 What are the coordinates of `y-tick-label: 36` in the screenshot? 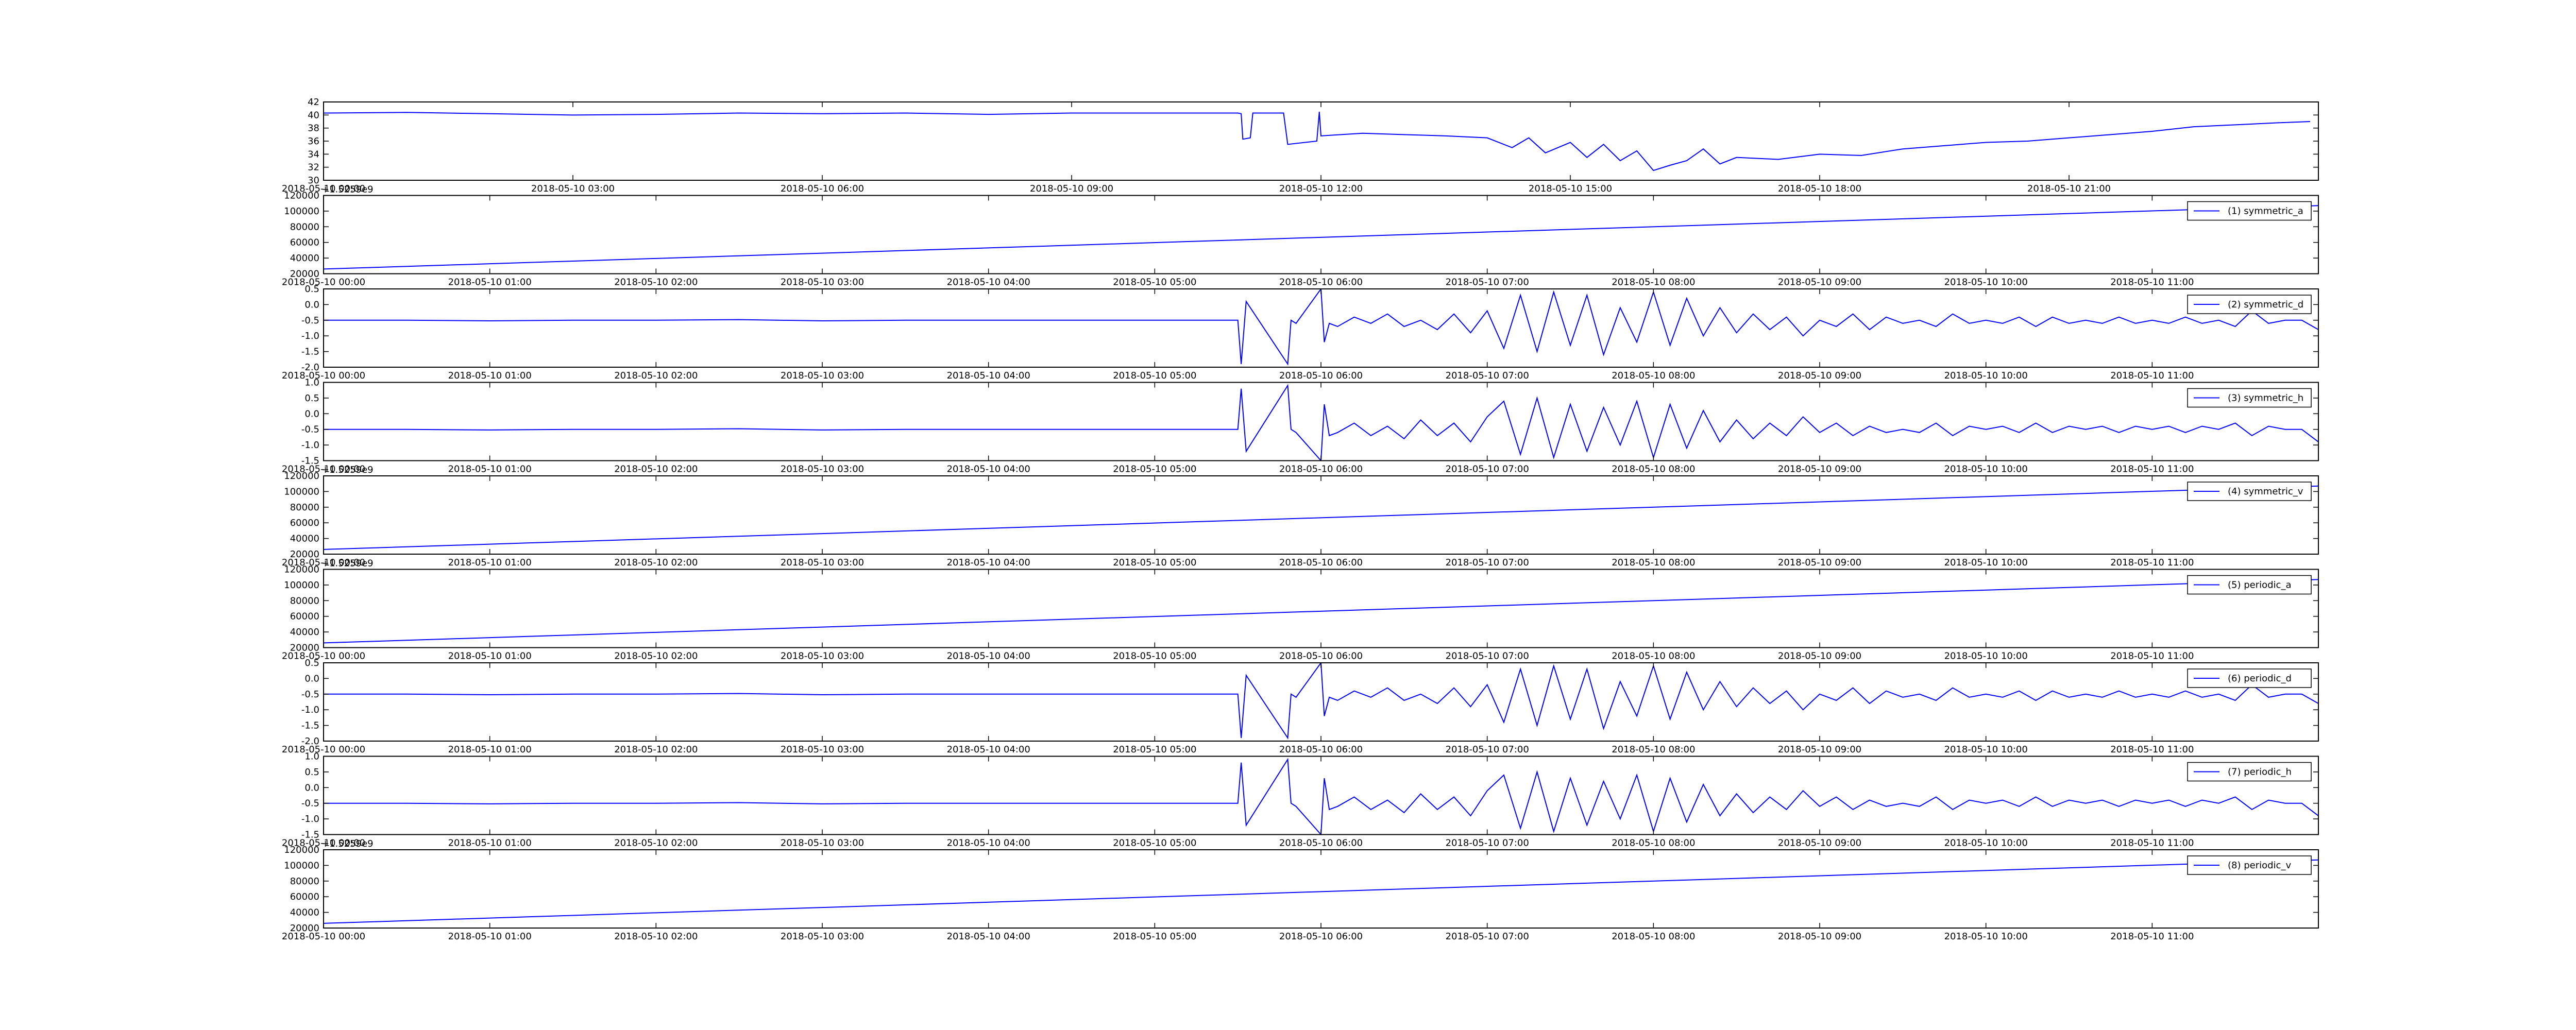 It's located at (313, 141).